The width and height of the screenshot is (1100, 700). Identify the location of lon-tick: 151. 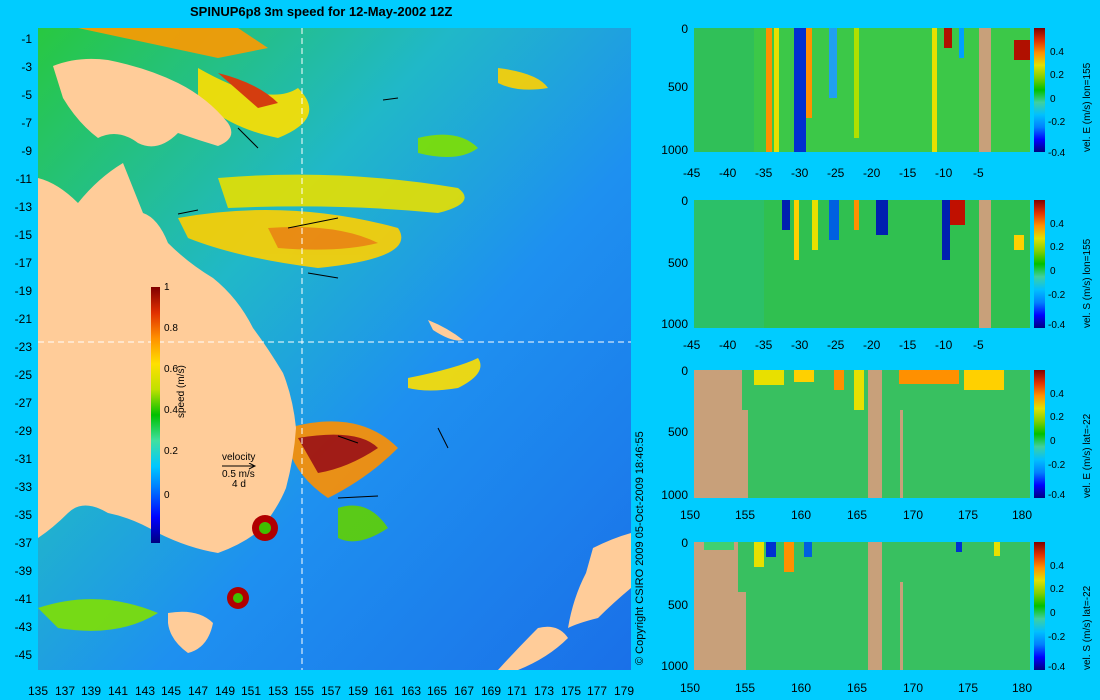
(251, 691).